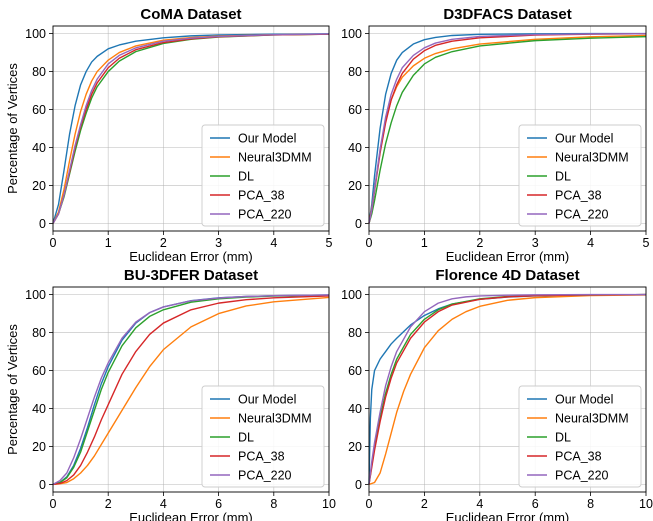  Describe the element at coordinates (507, 275) in the screenshot. I see `chart-title: Florence 4D Dataset` at that location.